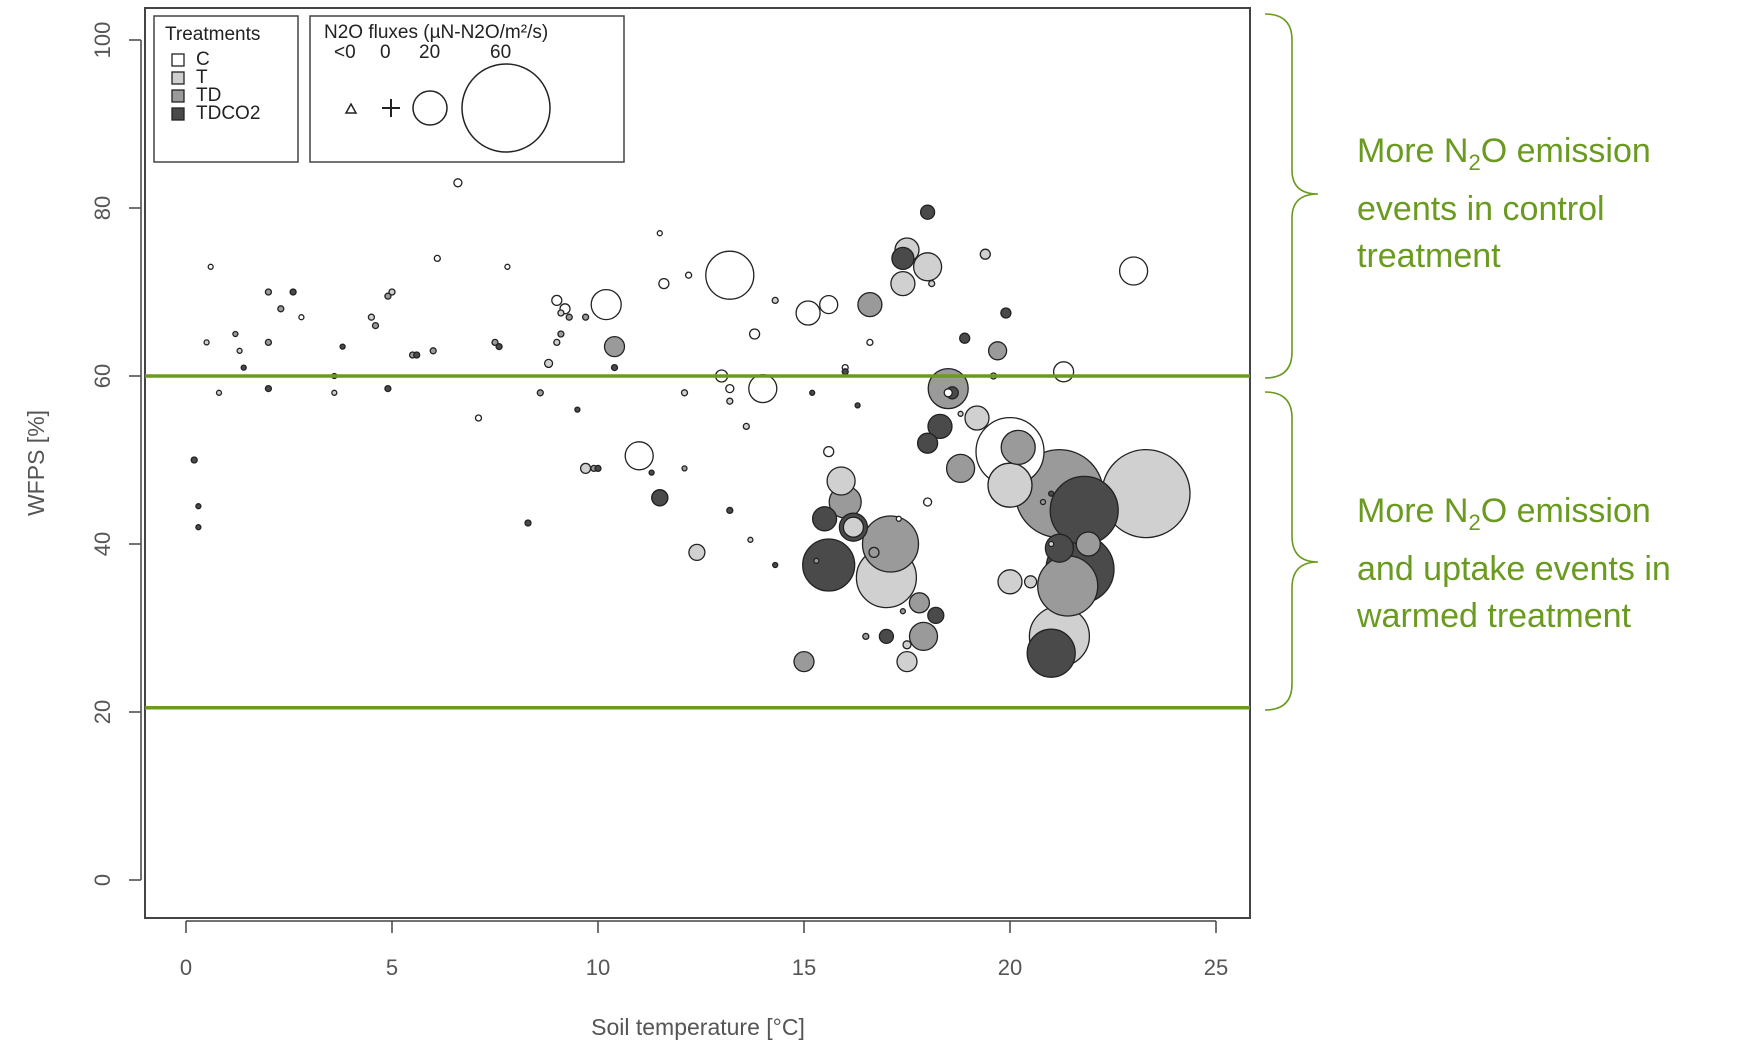  I want to click on legend-swatch-td, so click(178, 96).